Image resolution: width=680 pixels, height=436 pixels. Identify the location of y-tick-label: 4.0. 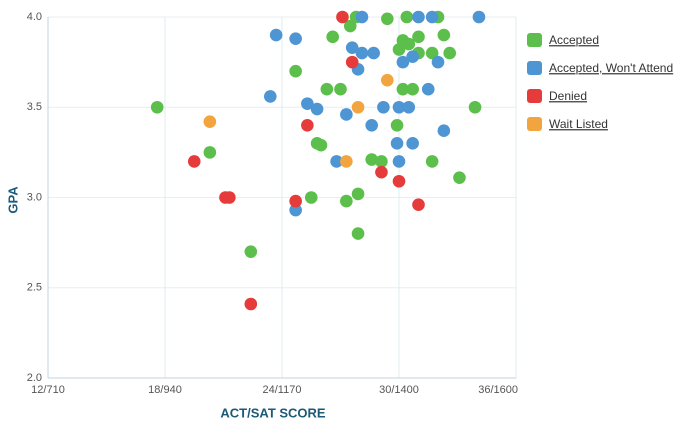
(34, 17).